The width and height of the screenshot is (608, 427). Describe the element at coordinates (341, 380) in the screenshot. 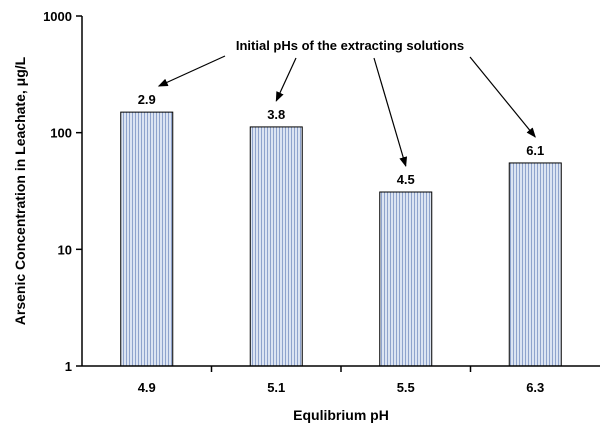

I see `x-ticks: 4.9 5.1 5.5 6.3` at that location.